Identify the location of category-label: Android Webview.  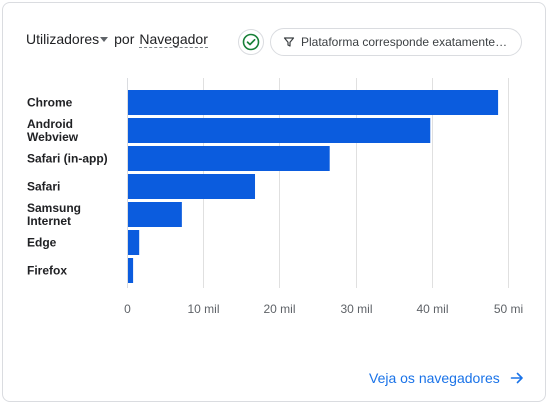
(53, 130).